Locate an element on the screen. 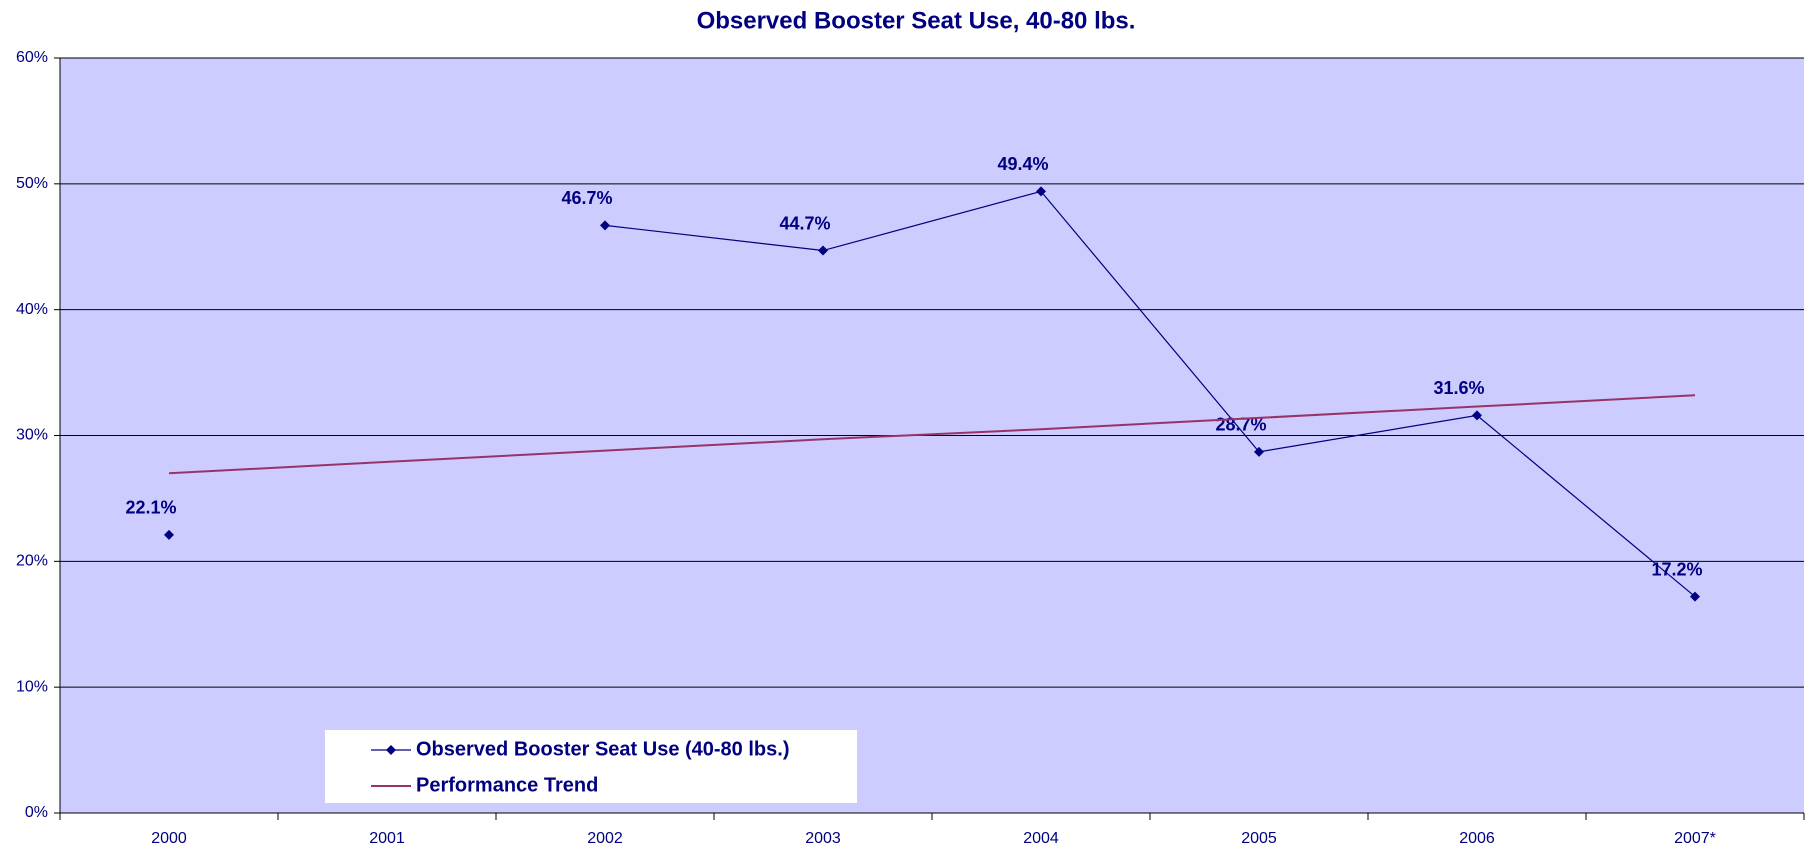 The width and height of the screenshot is (1808, 850). x-tick-label: 2004 is located at coordinates (1041, 838).